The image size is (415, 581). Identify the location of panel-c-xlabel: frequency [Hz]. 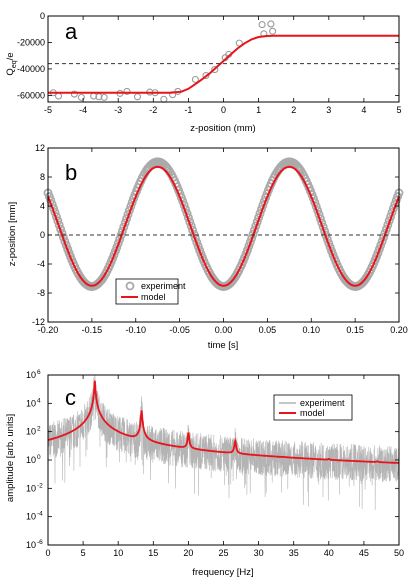
(222, 572).